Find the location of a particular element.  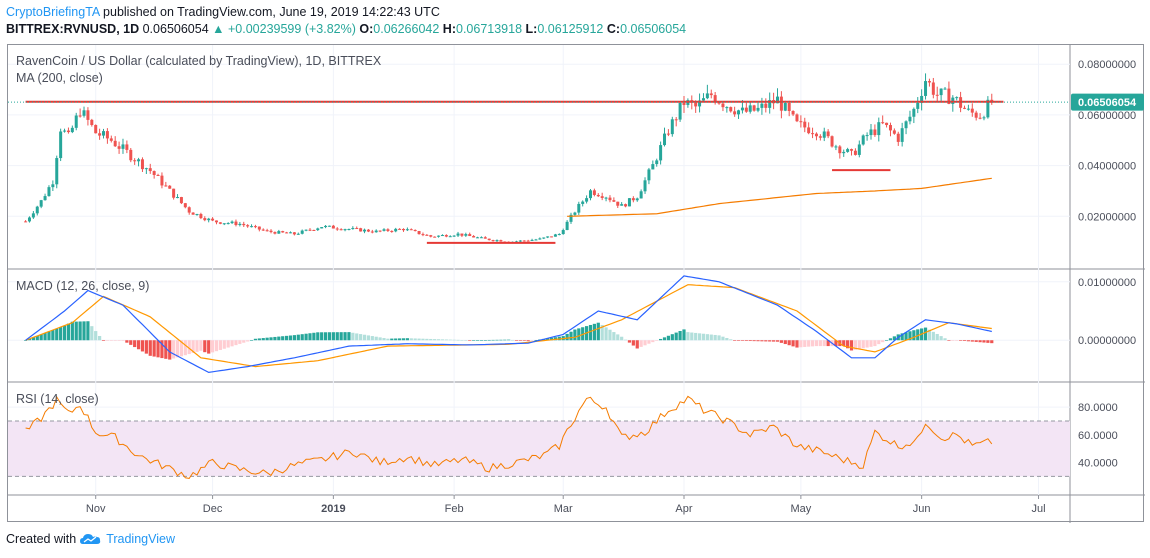

rsi-series is located at coordinates (509, 437).